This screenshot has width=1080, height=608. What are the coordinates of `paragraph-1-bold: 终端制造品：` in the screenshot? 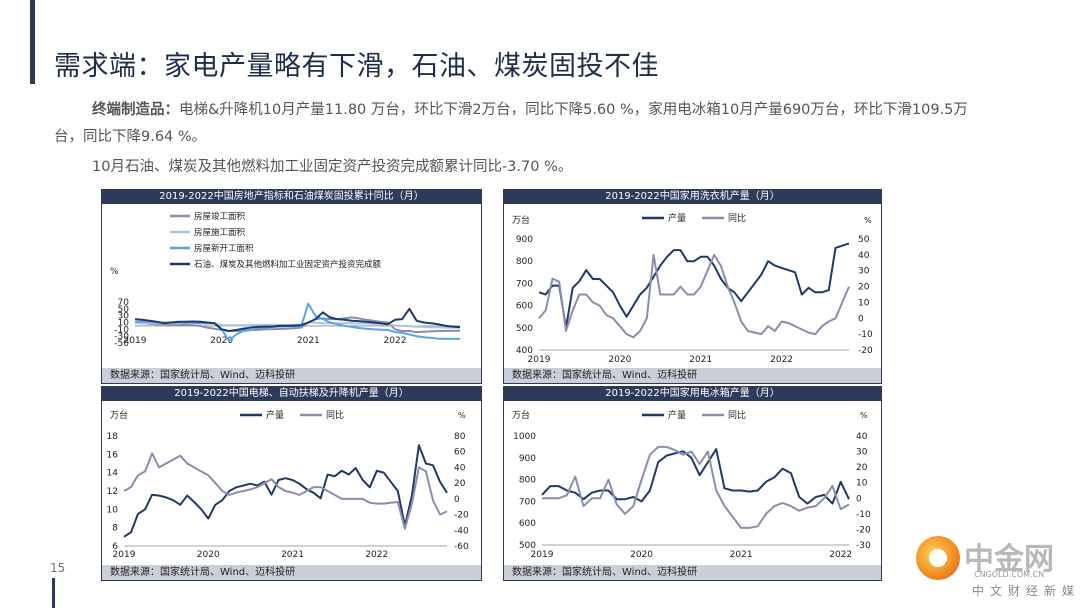 It's located at (135, 110).